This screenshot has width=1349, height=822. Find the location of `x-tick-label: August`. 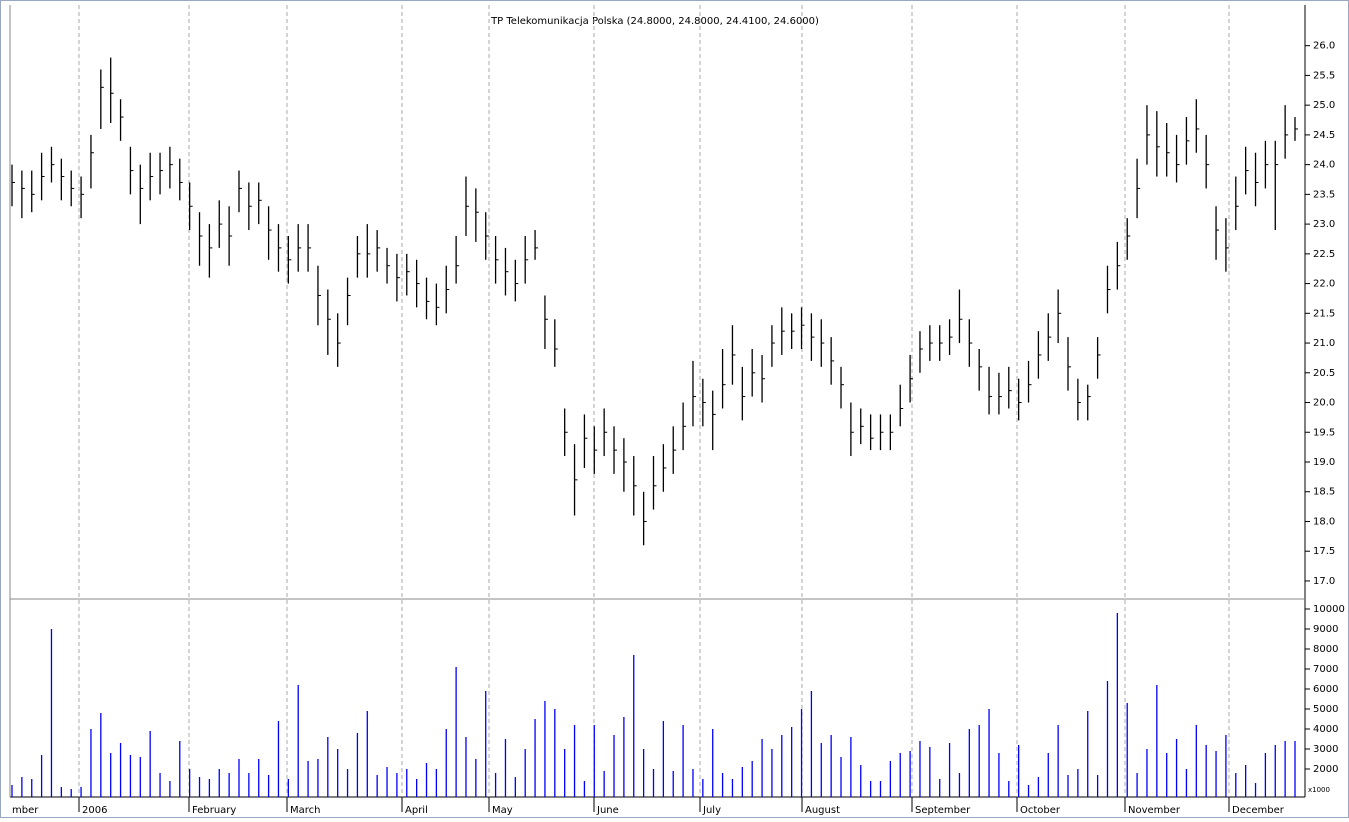

x-tick-label: August is located at coordinates (822, 810).